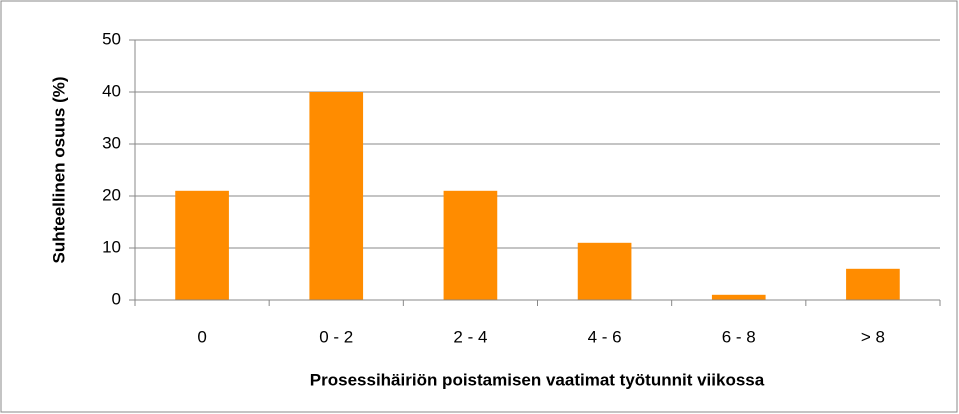 This screenshot has width=959, height=414. I want to click on x-tick-label: 6 - 8, so click(739, 336).